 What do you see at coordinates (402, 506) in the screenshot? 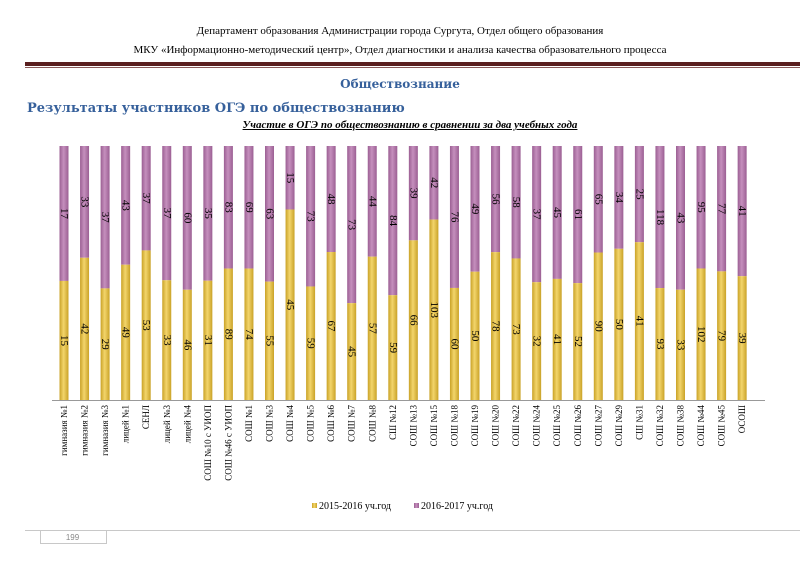
I see `legend: 2015-2016 уч.год 2016-2017 уч.год` at bounding box center [402, 506].